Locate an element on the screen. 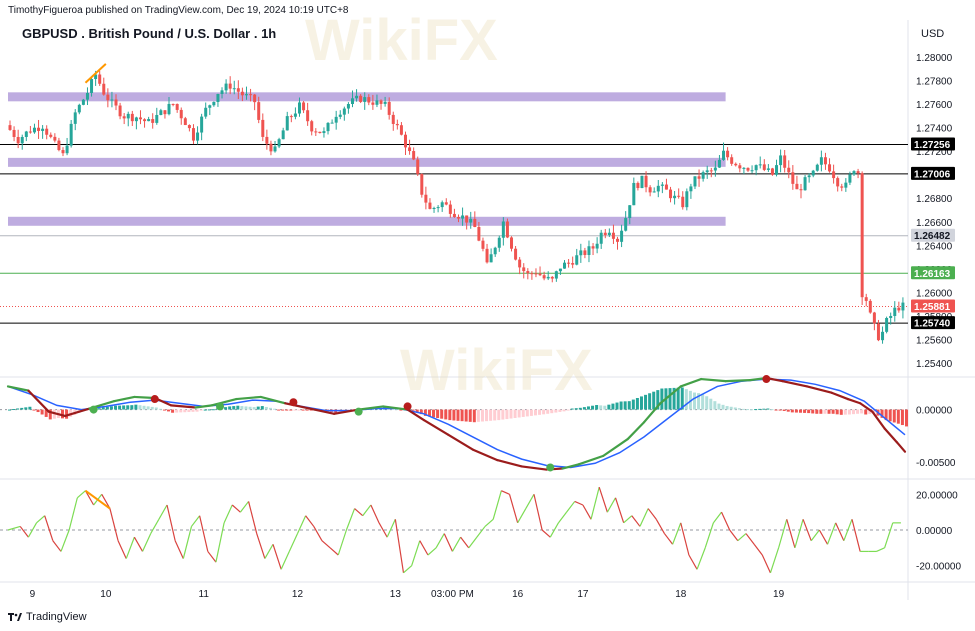 Image resolution: width=975 pixels, height=631 pixels. price-tick-label: 1.26600 is located at coordinates (934, 223).